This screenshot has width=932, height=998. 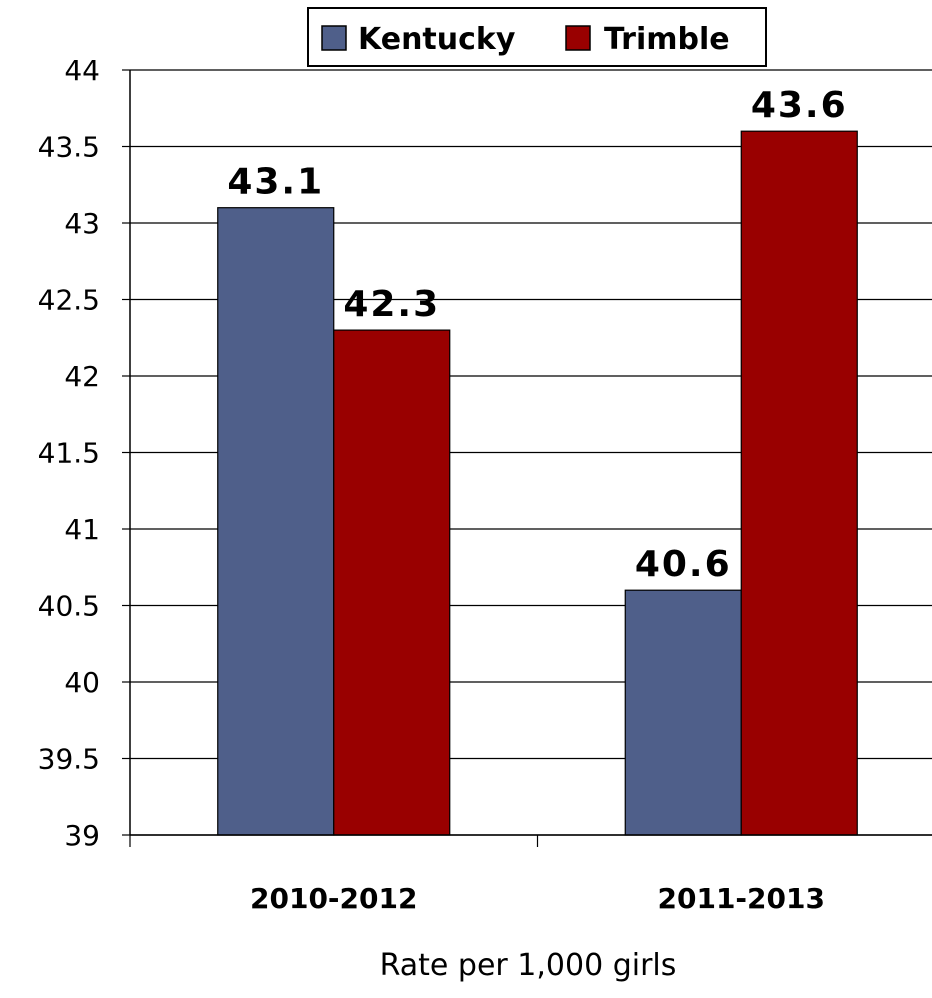 What do you see at coordinates (275, 182) in the screenshot?
I see `data-label: 43.1` at bounding box center [275, 182].